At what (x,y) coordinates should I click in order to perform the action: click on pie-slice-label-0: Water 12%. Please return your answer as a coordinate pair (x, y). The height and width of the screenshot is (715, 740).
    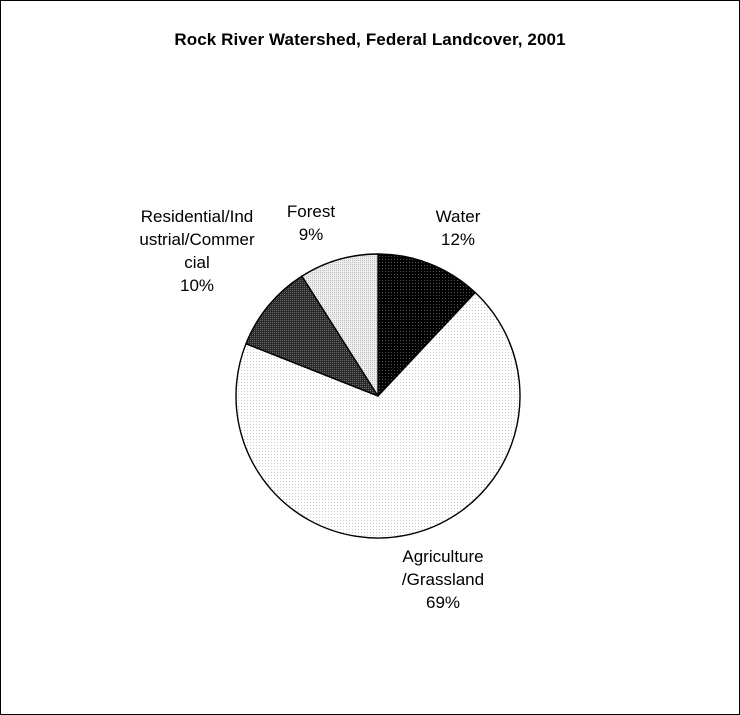
    Looking at the image, I should click on (458, 228).